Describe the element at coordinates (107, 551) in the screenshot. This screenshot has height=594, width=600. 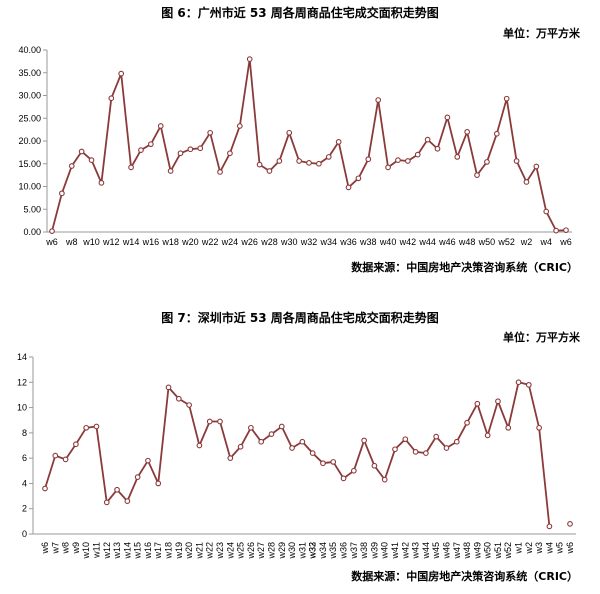
I see `x-tick-label: w12` at that location.